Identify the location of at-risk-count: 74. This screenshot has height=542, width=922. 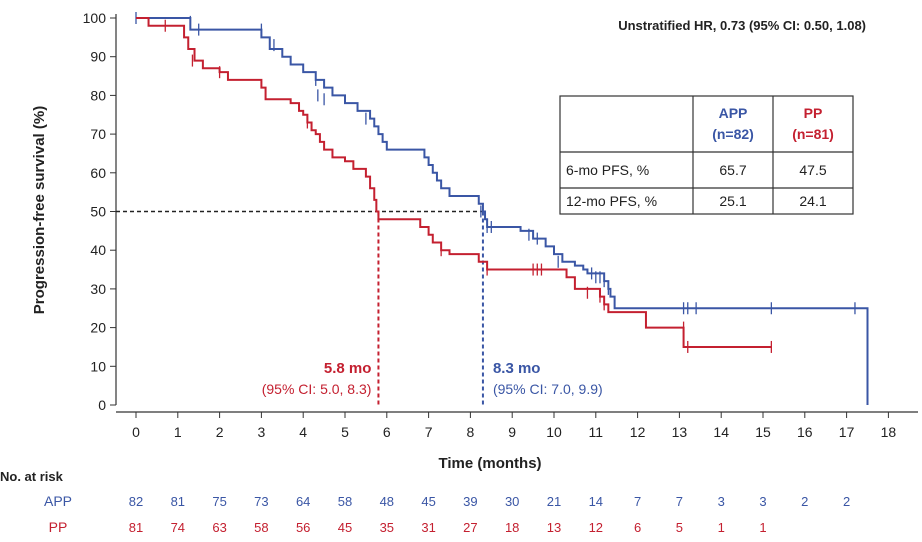
(178, 527).